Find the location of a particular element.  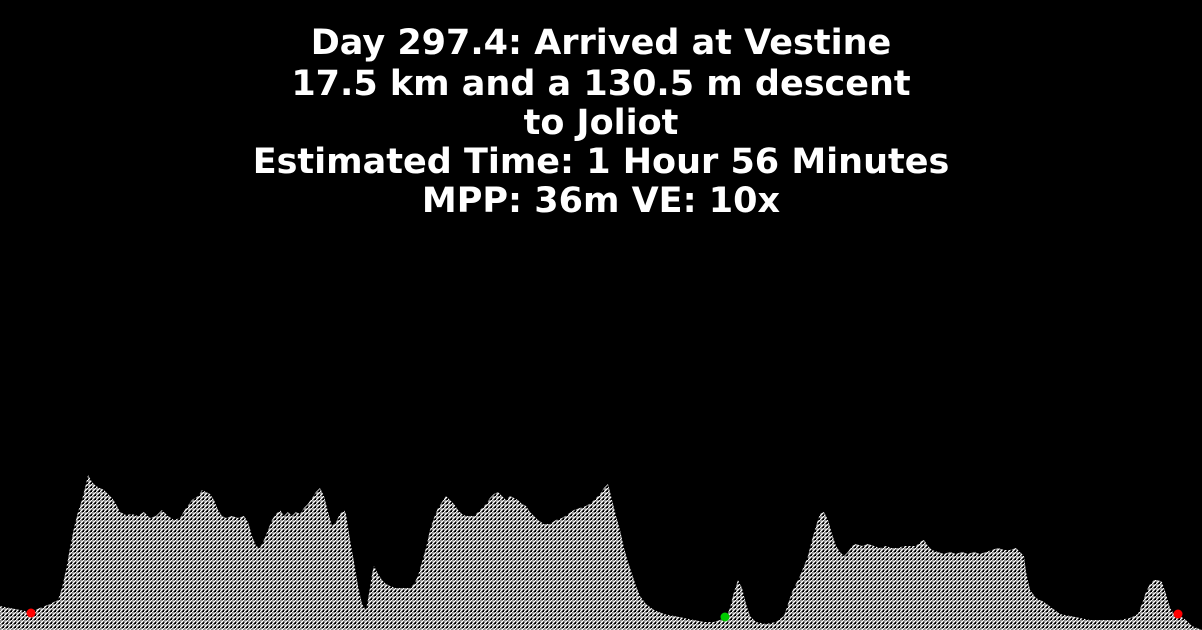

end-marker is located at coordinates (1178, 614).